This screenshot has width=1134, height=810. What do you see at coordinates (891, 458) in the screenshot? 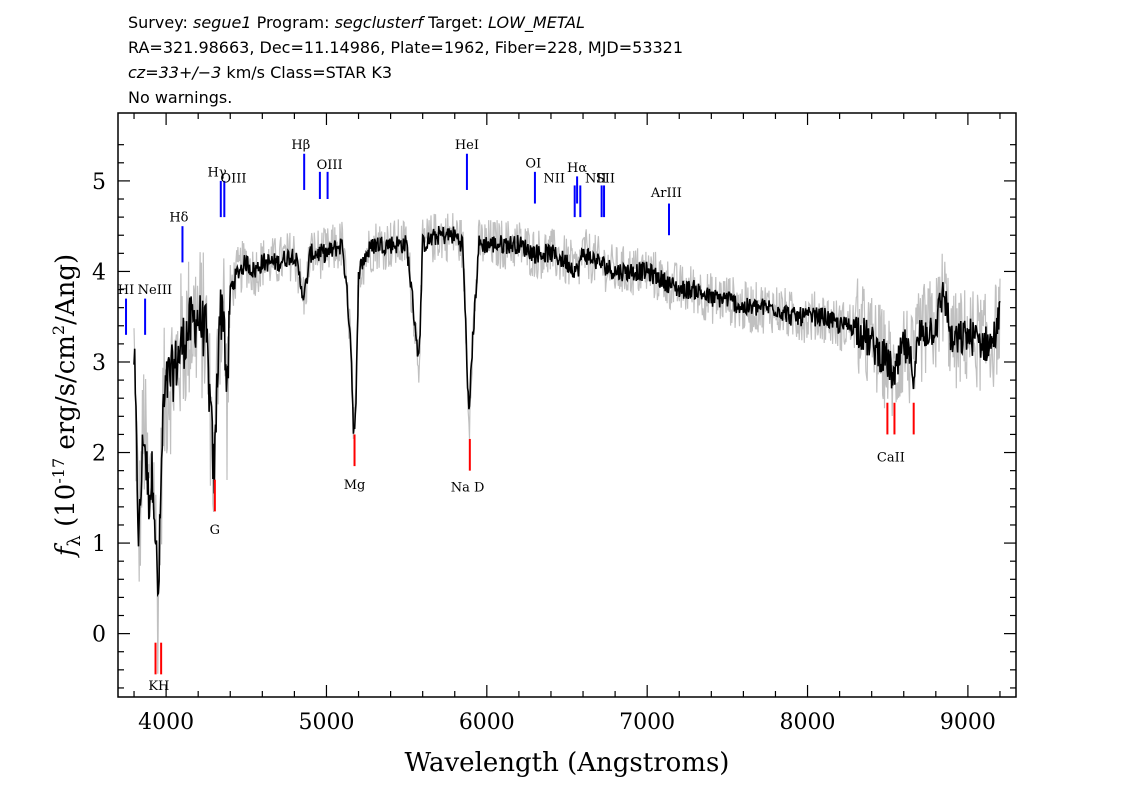
I see `absorption-label-19: CaII` at bounding box center [891, 458].